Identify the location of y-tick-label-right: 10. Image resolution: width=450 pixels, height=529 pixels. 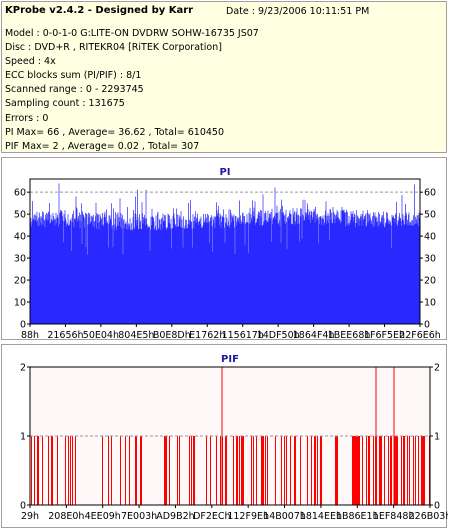
(430, 303).